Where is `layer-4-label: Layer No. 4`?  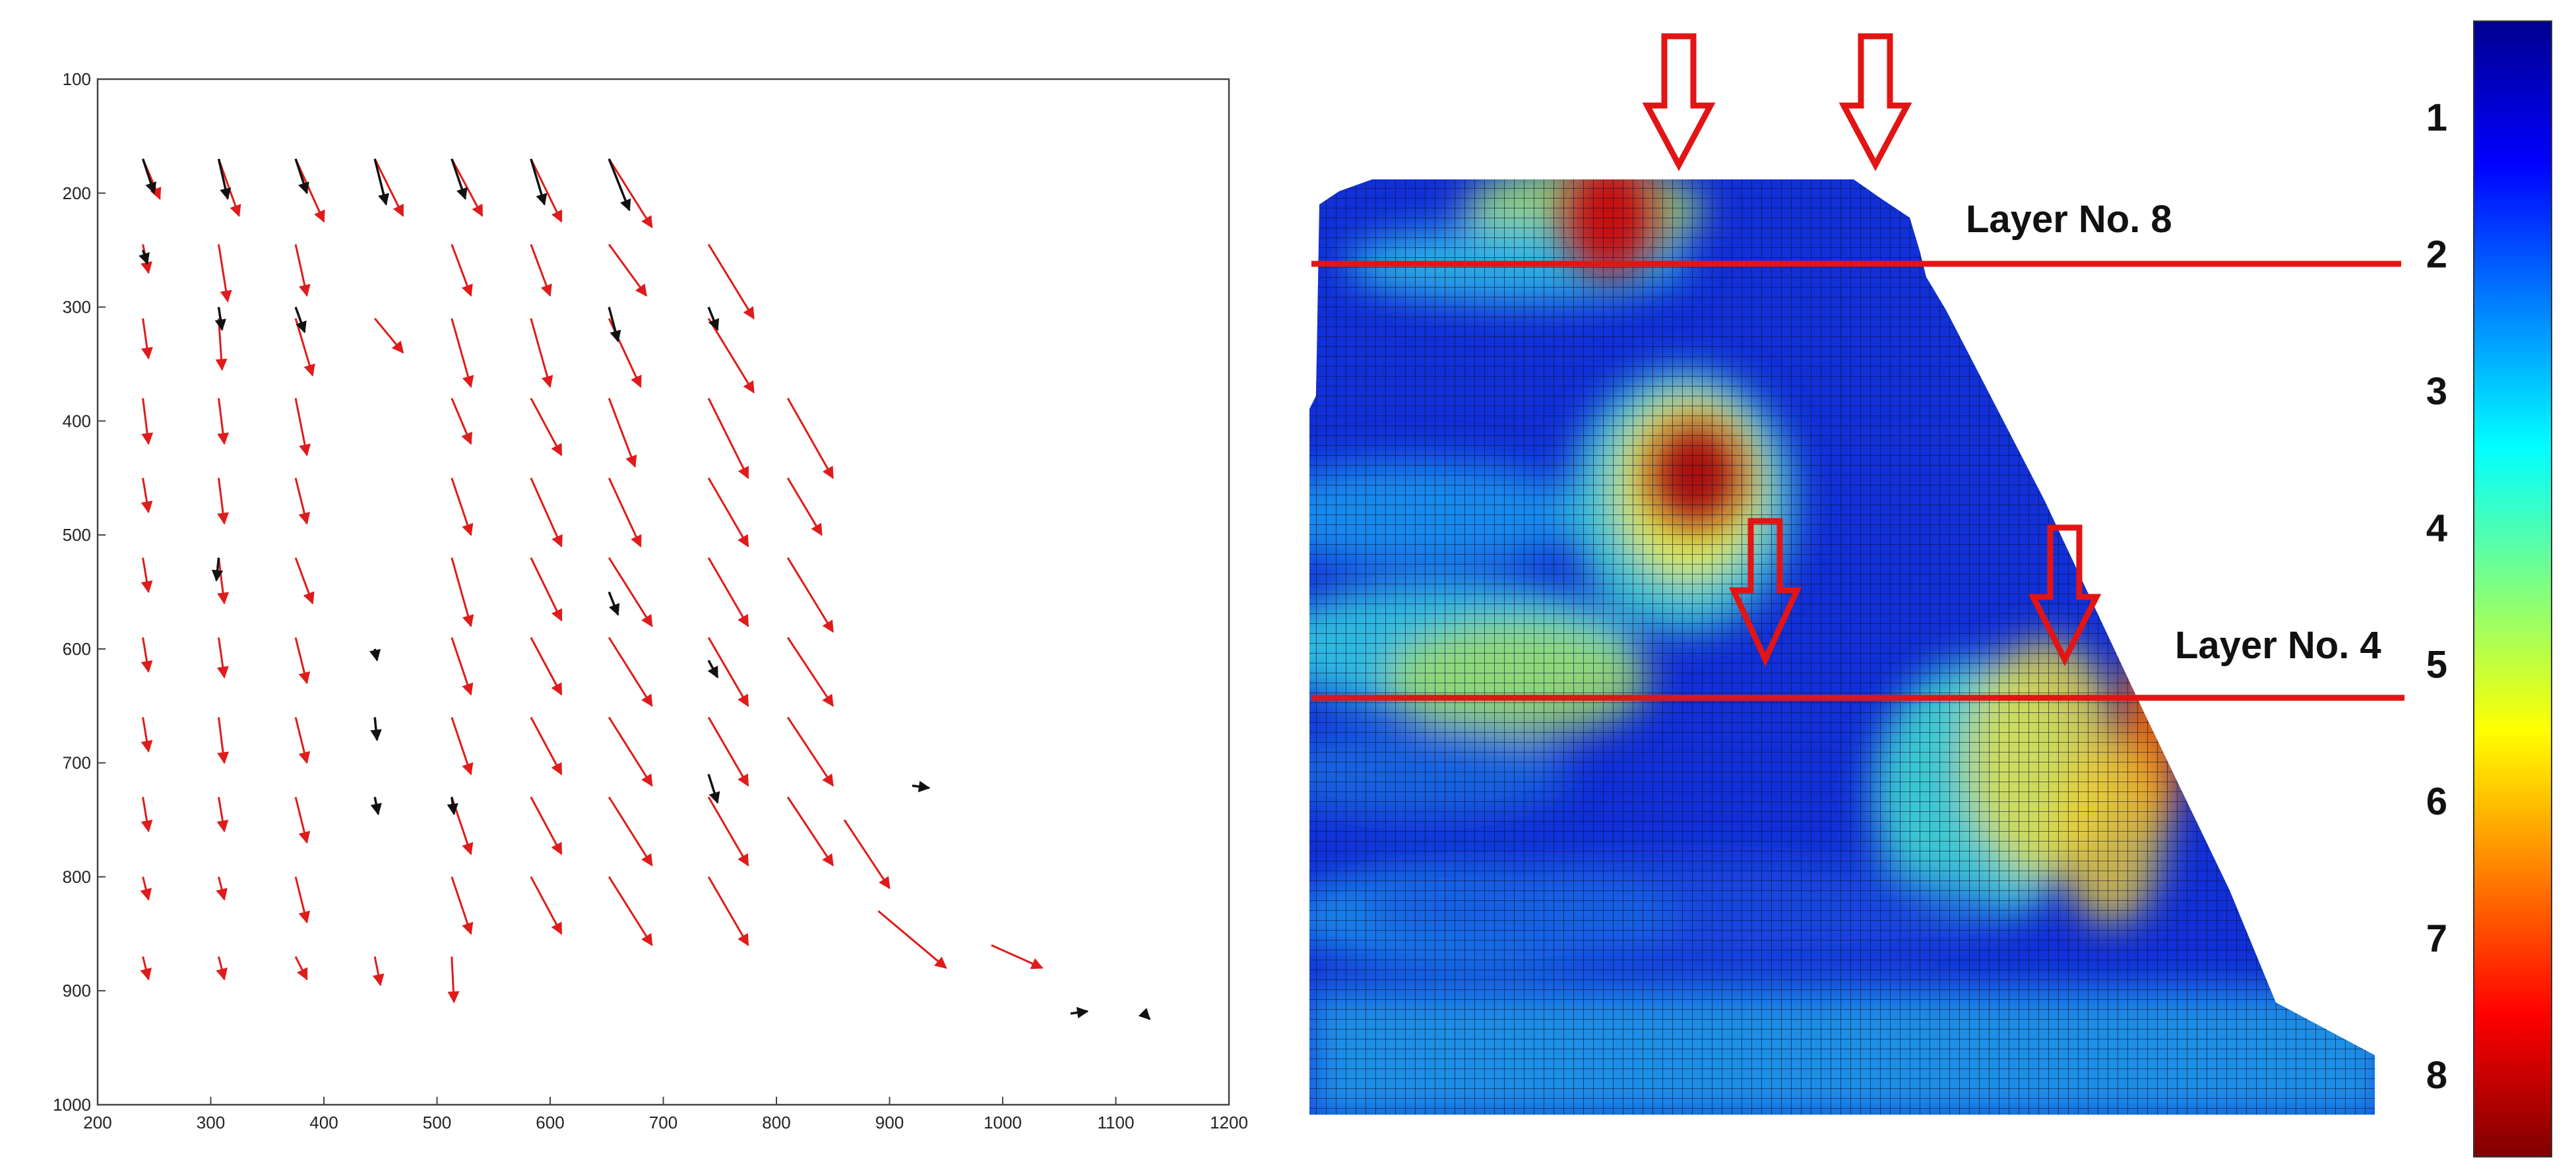 layer-4-label: Layer No. 4 is located at coordinates (2278, 645).